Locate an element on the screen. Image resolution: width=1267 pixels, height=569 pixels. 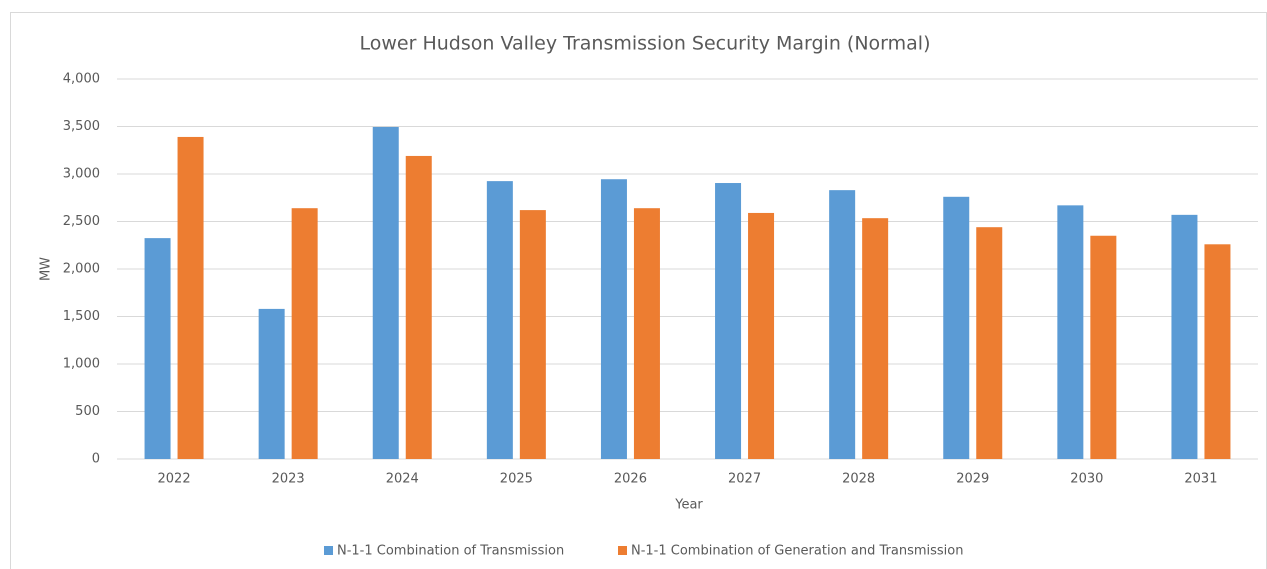
y-tick-label: 0 is located at coordinates (96, 459).